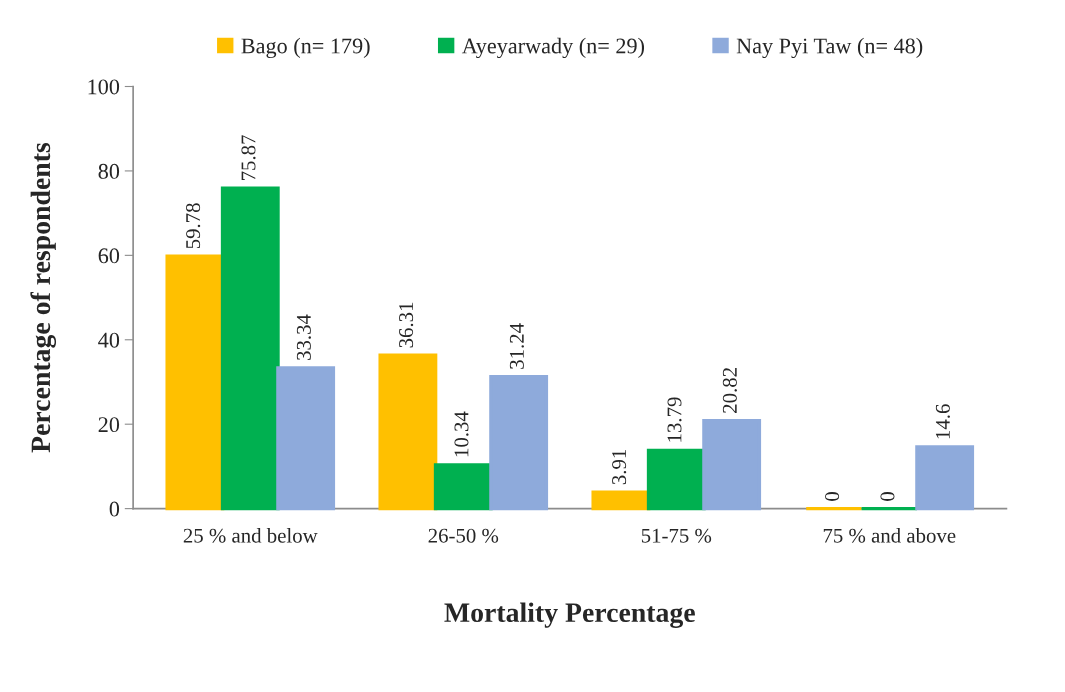  What do you see at coordinates (461, 434) in the screenshot?
I see `data-label: 10.34` at bounding box center [461, 434].